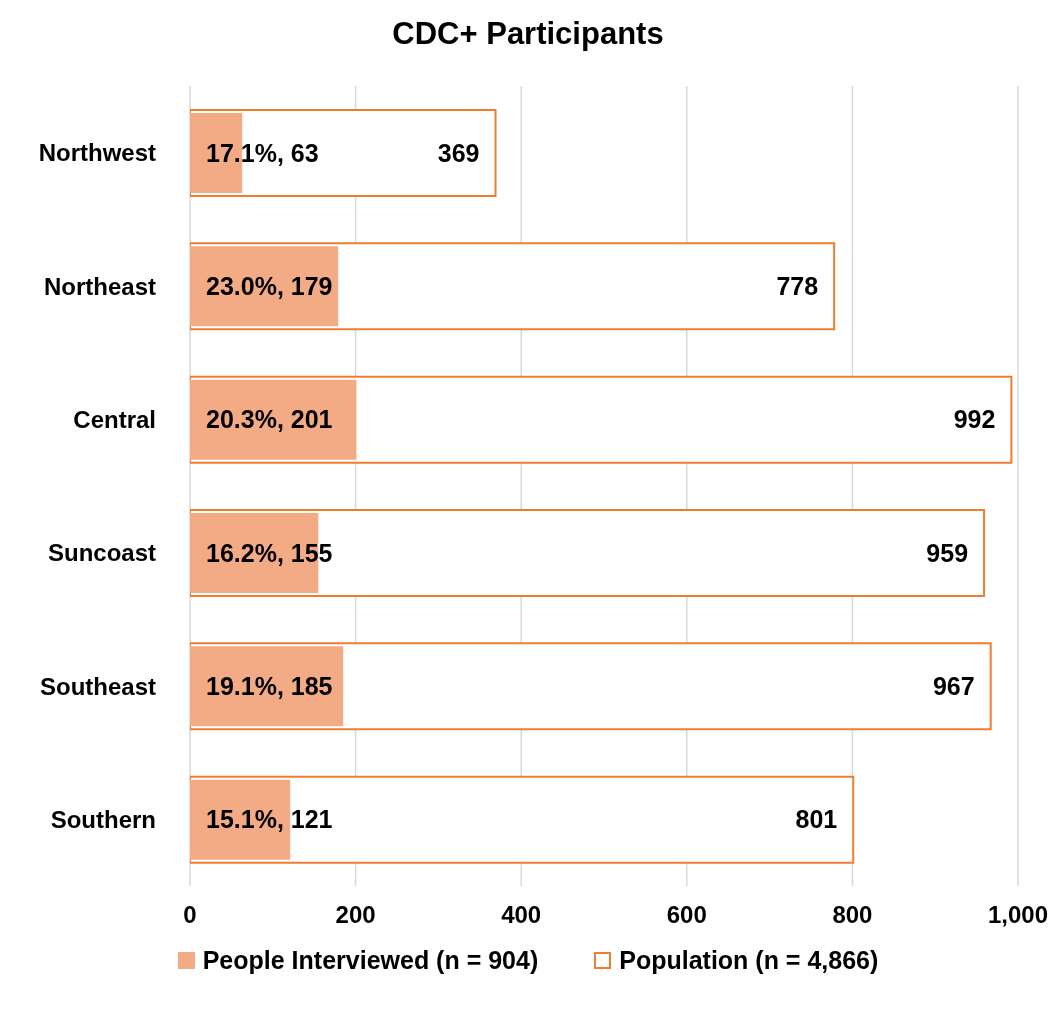  Describe the element at coordinates (98, 686) in the screenshot. I see `y-tick-label: Southeast` at that location.